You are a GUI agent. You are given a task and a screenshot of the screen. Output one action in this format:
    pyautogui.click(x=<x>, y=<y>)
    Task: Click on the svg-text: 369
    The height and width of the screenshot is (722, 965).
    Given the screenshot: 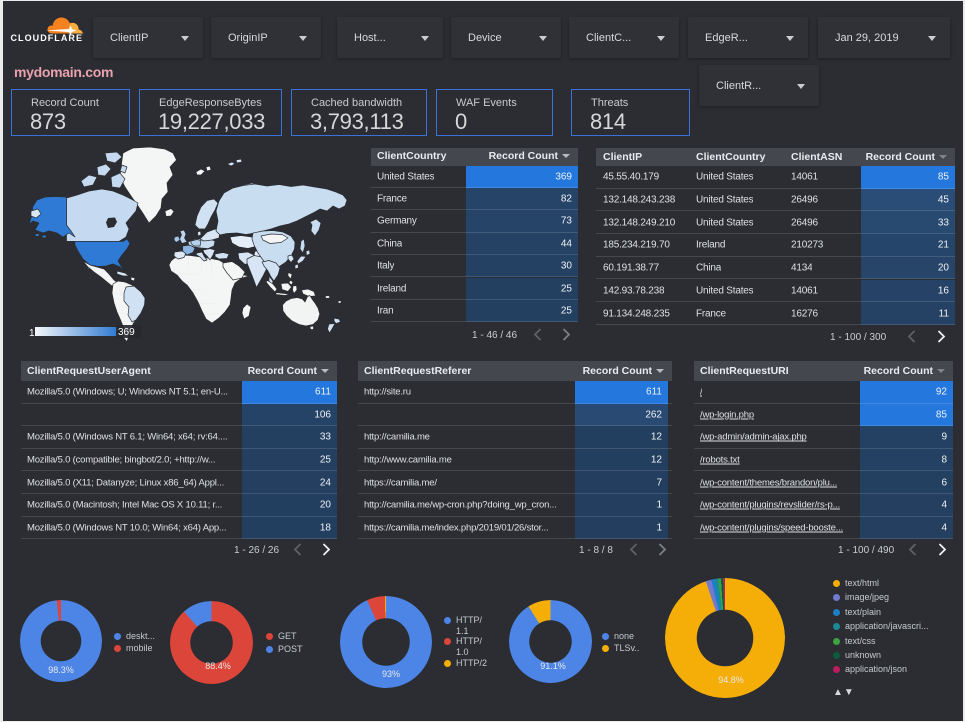 What is the action you would take?
    pyautogui.click(x=126, y=332)
    